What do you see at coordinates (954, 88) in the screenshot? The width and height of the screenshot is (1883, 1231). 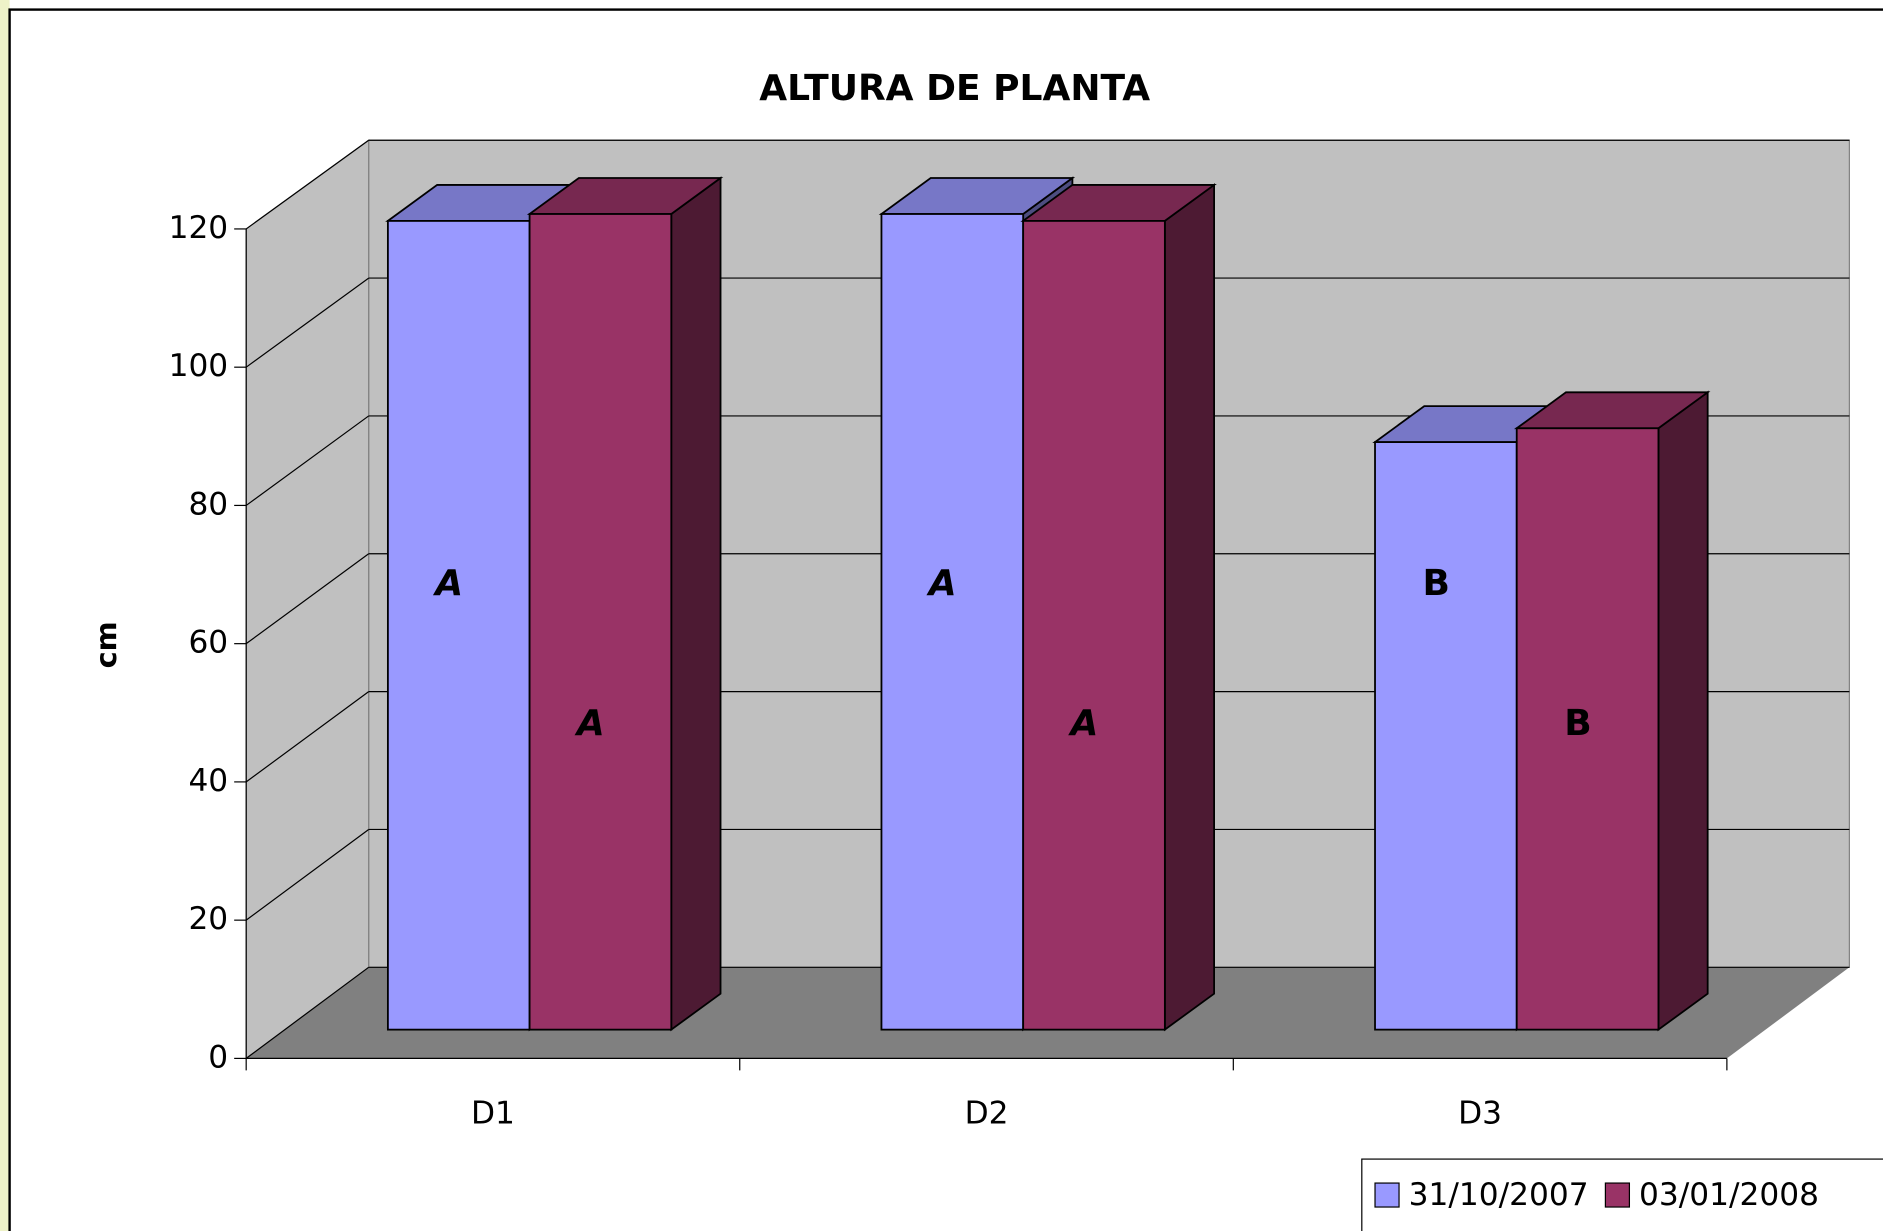 I see `chart-title: ALTURA DE PLANTA` at bounding box center [954, 88].